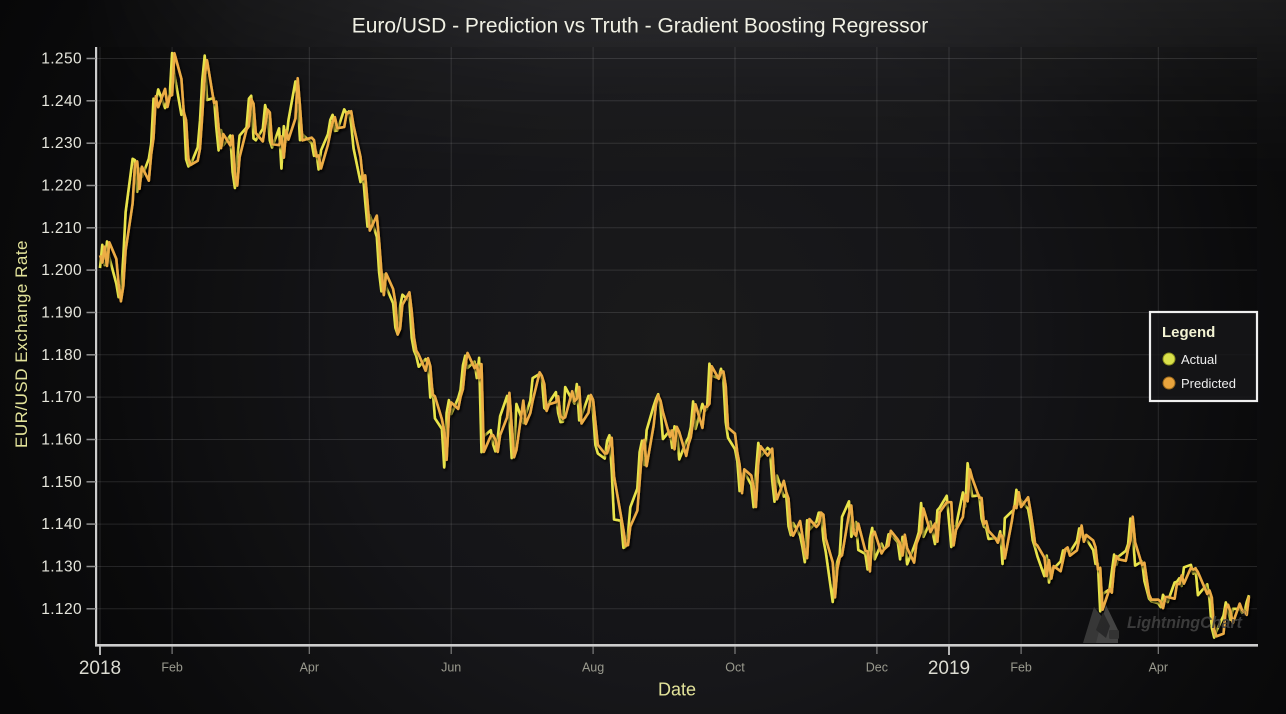 The height and width of the screenshot is (714, 1286). What do you see at coordinates (949, 668) in the screenshot?
I see `svg-text: 2019` at bounding box center [949, 668].